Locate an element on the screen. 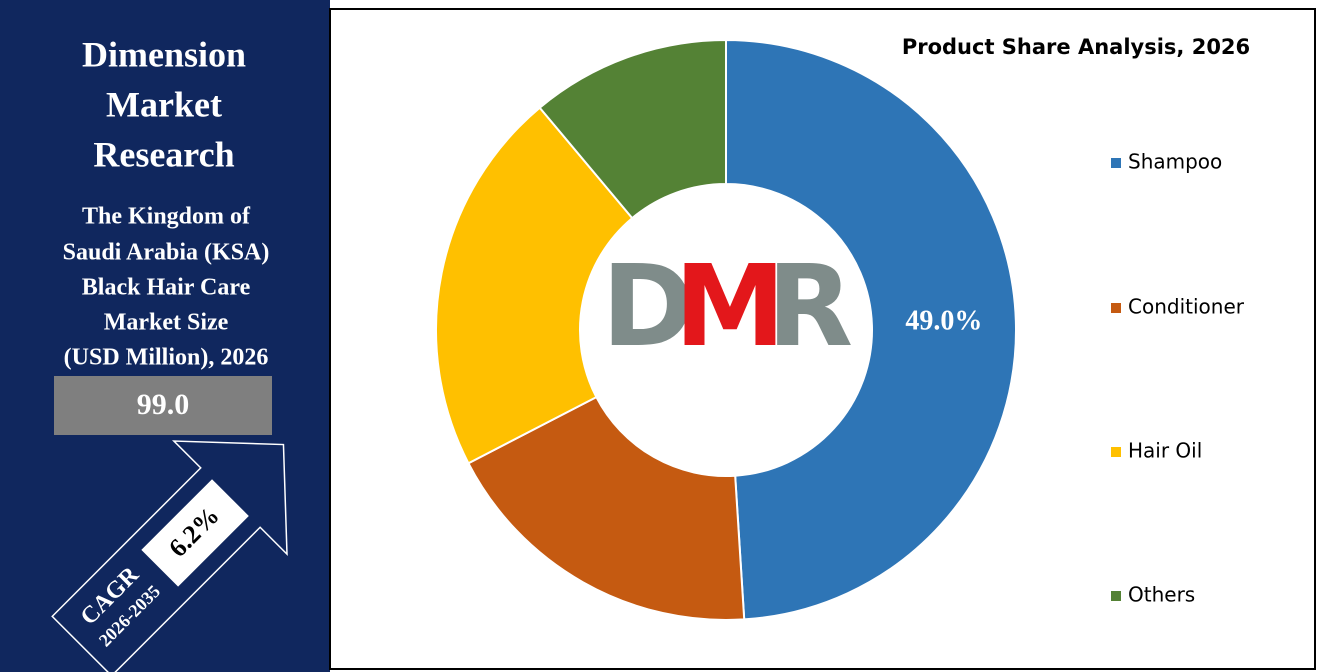  market-title: Saudi Arabia (KSA) is located at coordinates (166, 253).